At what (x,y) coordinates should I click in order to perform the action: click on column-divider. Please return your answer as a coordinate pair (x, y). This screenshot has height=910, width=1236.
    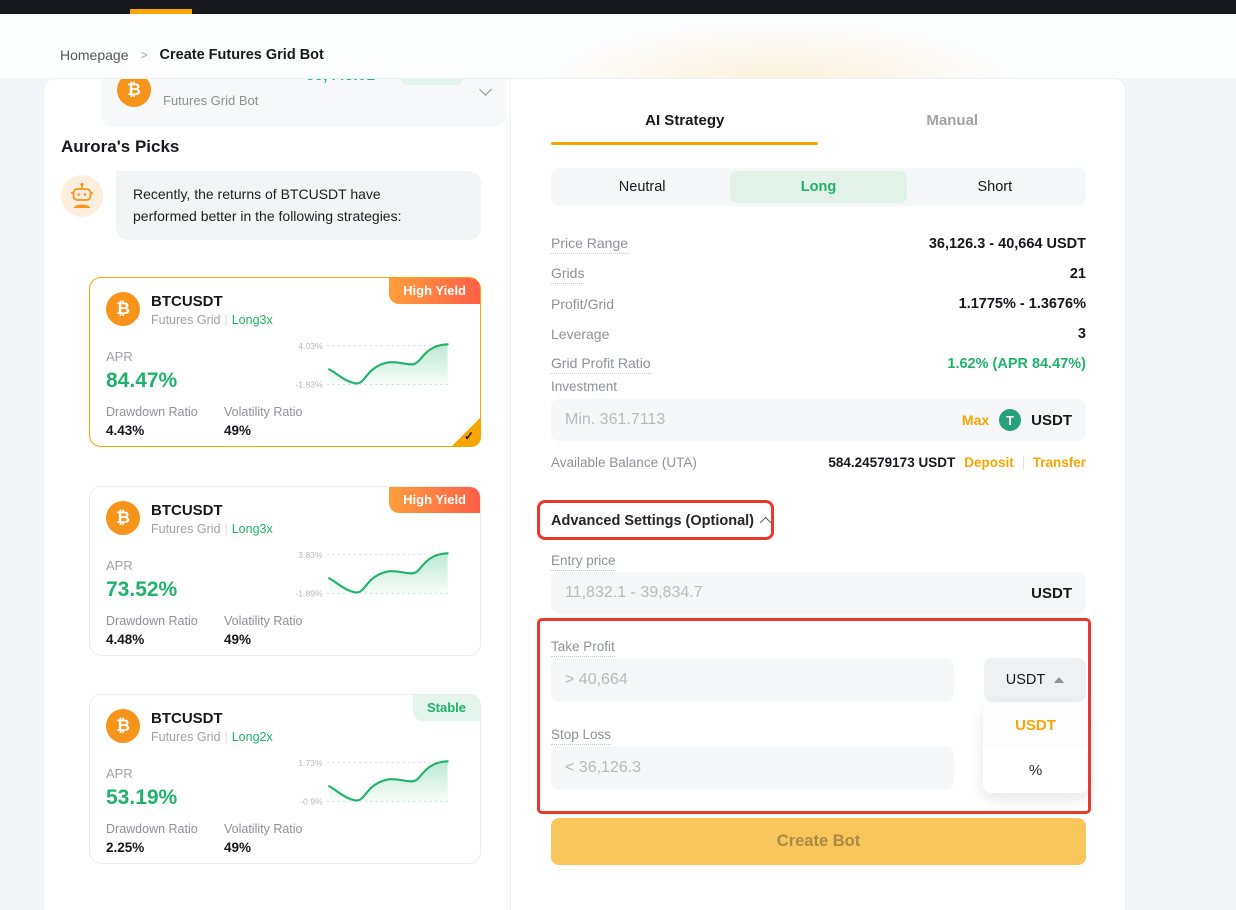
    Looking at the image, I should click on (510, 494).